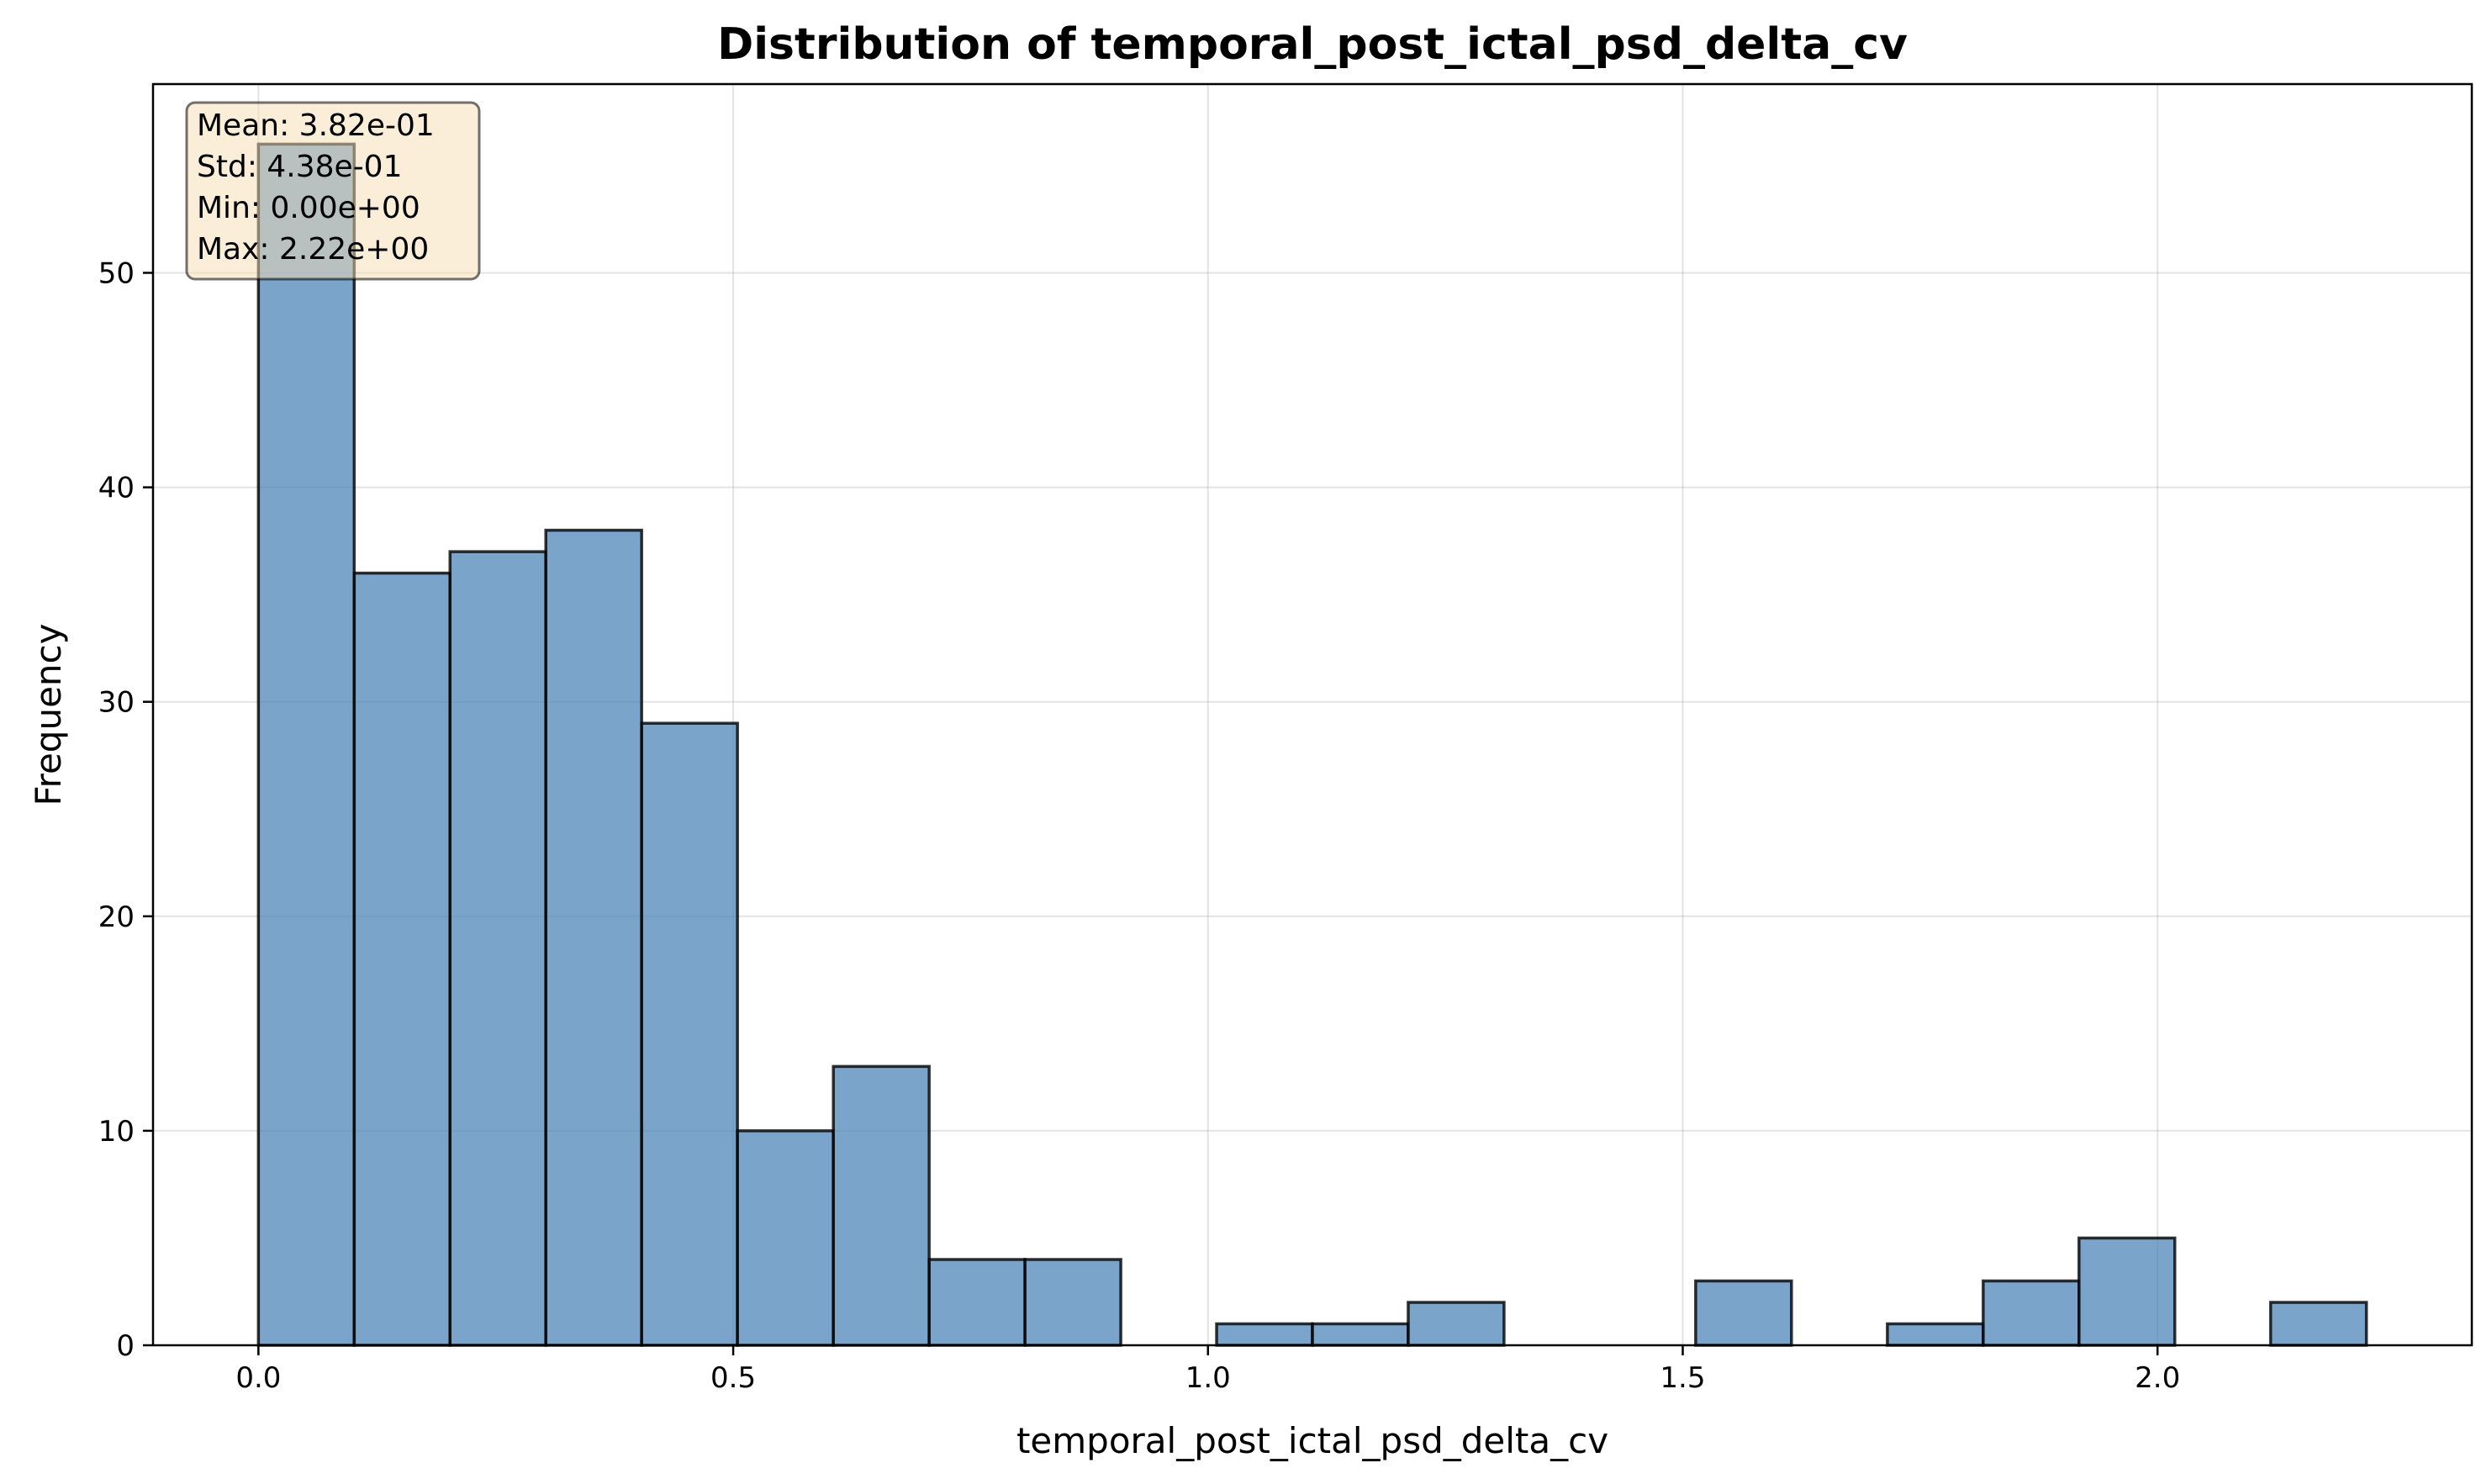 This screenshot has height=1484, width=2492. What do you see at coordinates (1312, 1440) in the screenshot?
I see `x-axis-label: temporal_post_ictal_psd_delta_cv` at bounding box center [1312, 1440].